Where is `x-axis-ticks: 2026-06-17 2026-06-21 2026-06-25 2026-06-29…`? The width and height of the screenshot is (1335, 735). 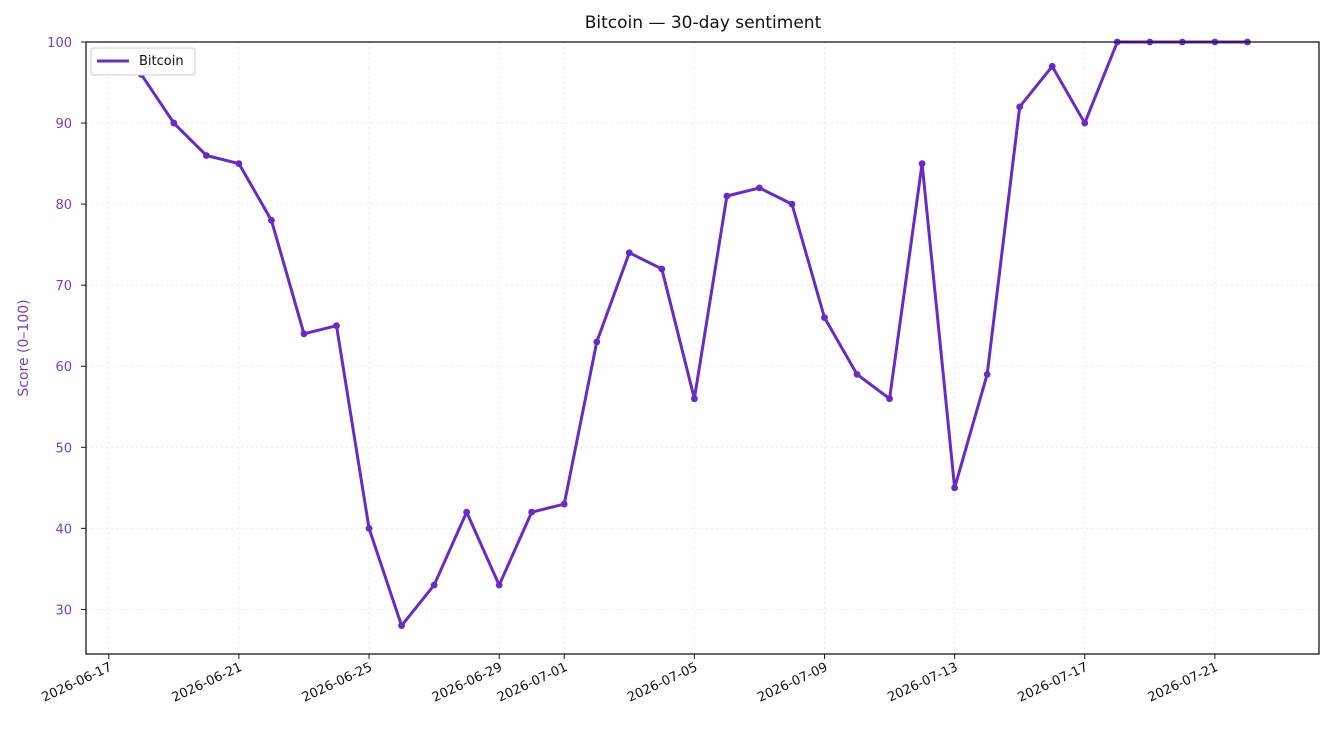
x-axis-ticks: 2026-06-17 2026-06-21 2026-06-25 2026-06-29… is located at coordinates (630, 680).